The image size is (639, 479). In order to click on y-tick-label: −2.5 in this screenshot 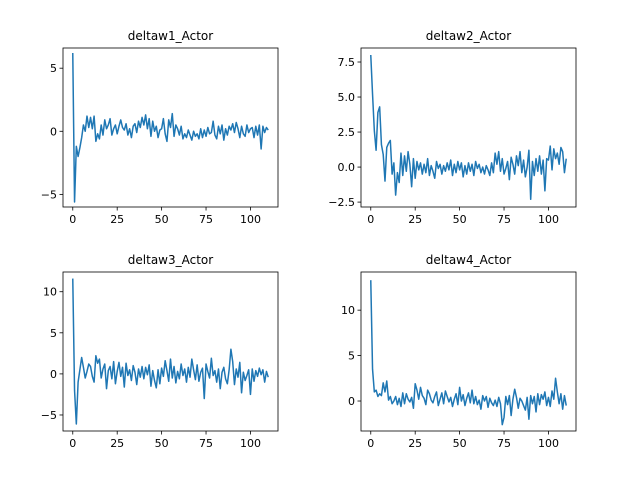, I will do `click(341, 202)`.